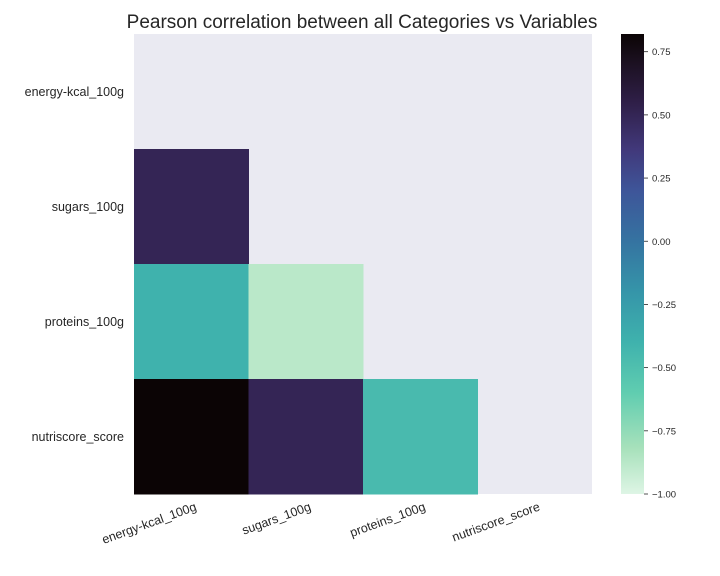  I want to click on colorbar-ticks: −1.00 −0.75 −0.50 −0.25 0.00 0.25 0.50 0.75, so click(660, 274).